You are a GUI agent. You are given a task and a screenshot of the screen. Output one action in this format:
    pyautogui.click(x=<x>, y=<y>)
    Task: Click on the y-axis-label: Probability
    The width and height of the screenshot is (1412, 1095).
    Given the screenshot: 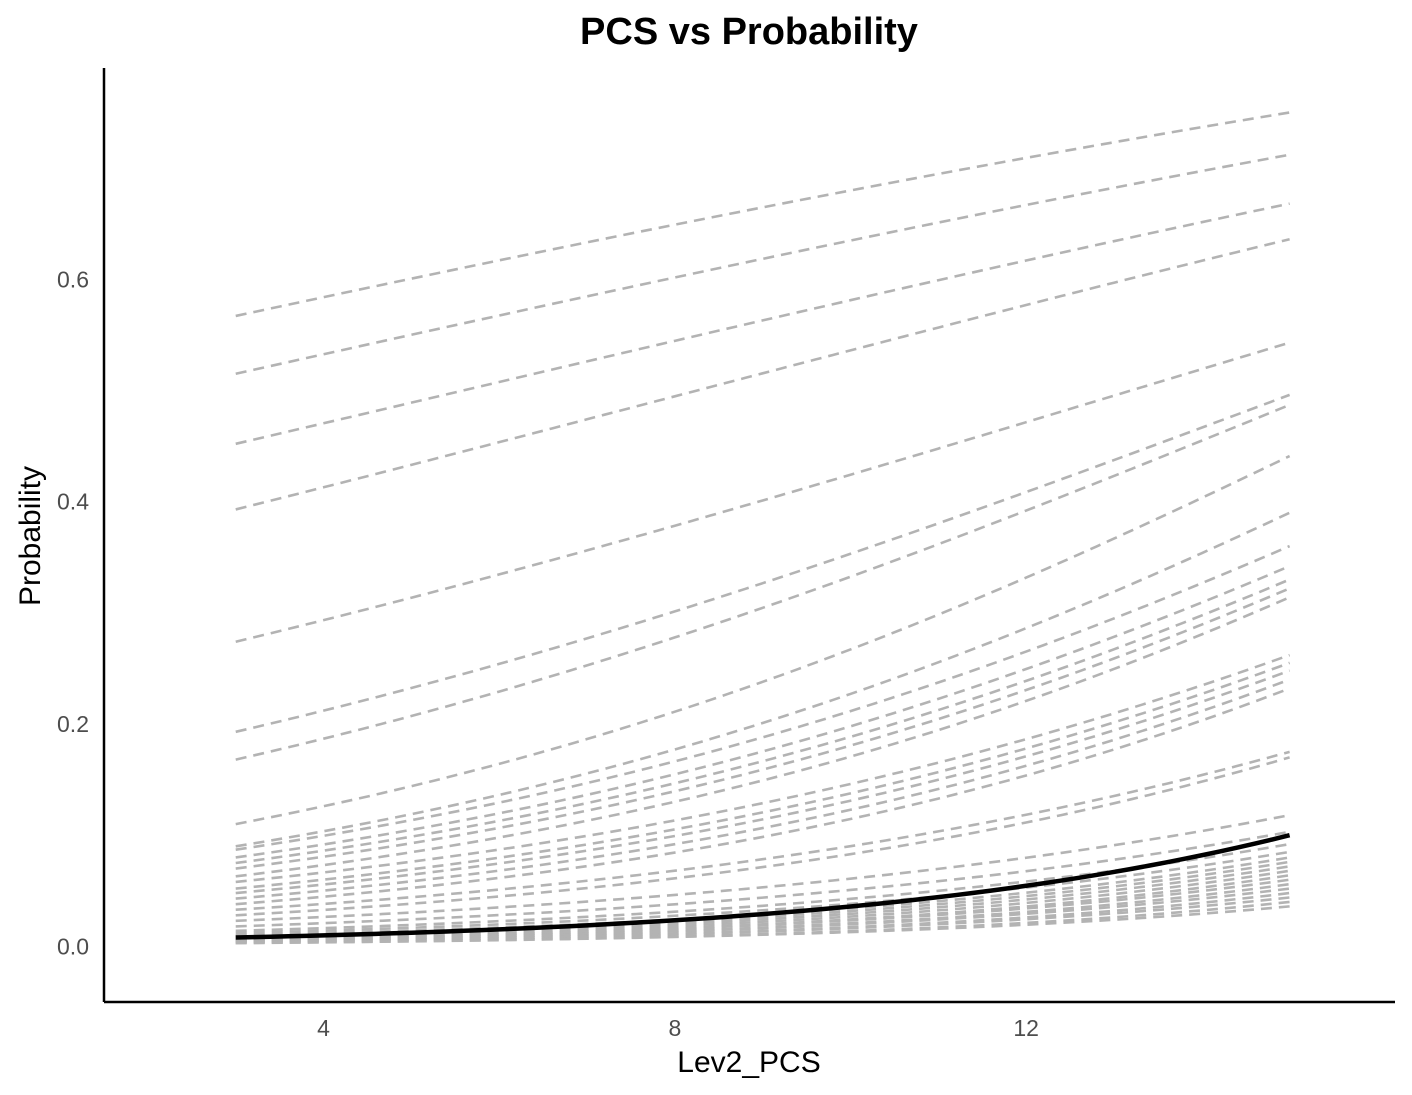 What is the action you would take?
    pyautogui.click(x=30, y=536)
    